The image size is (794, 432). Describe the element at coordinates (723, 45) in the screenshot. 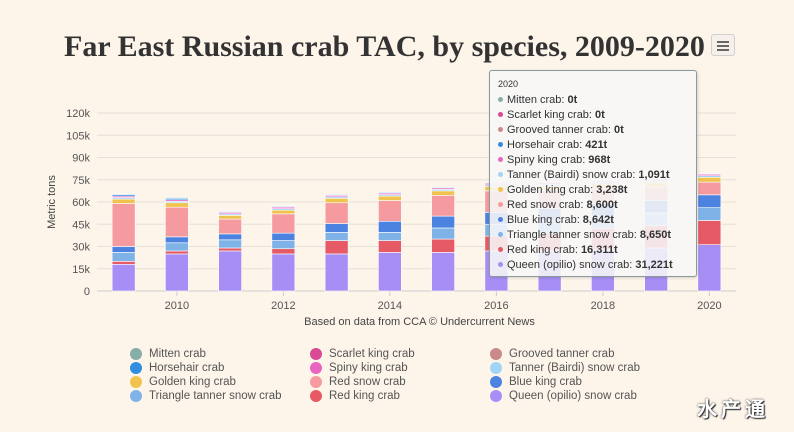

I see `hamburger-menu-icon` at that location.